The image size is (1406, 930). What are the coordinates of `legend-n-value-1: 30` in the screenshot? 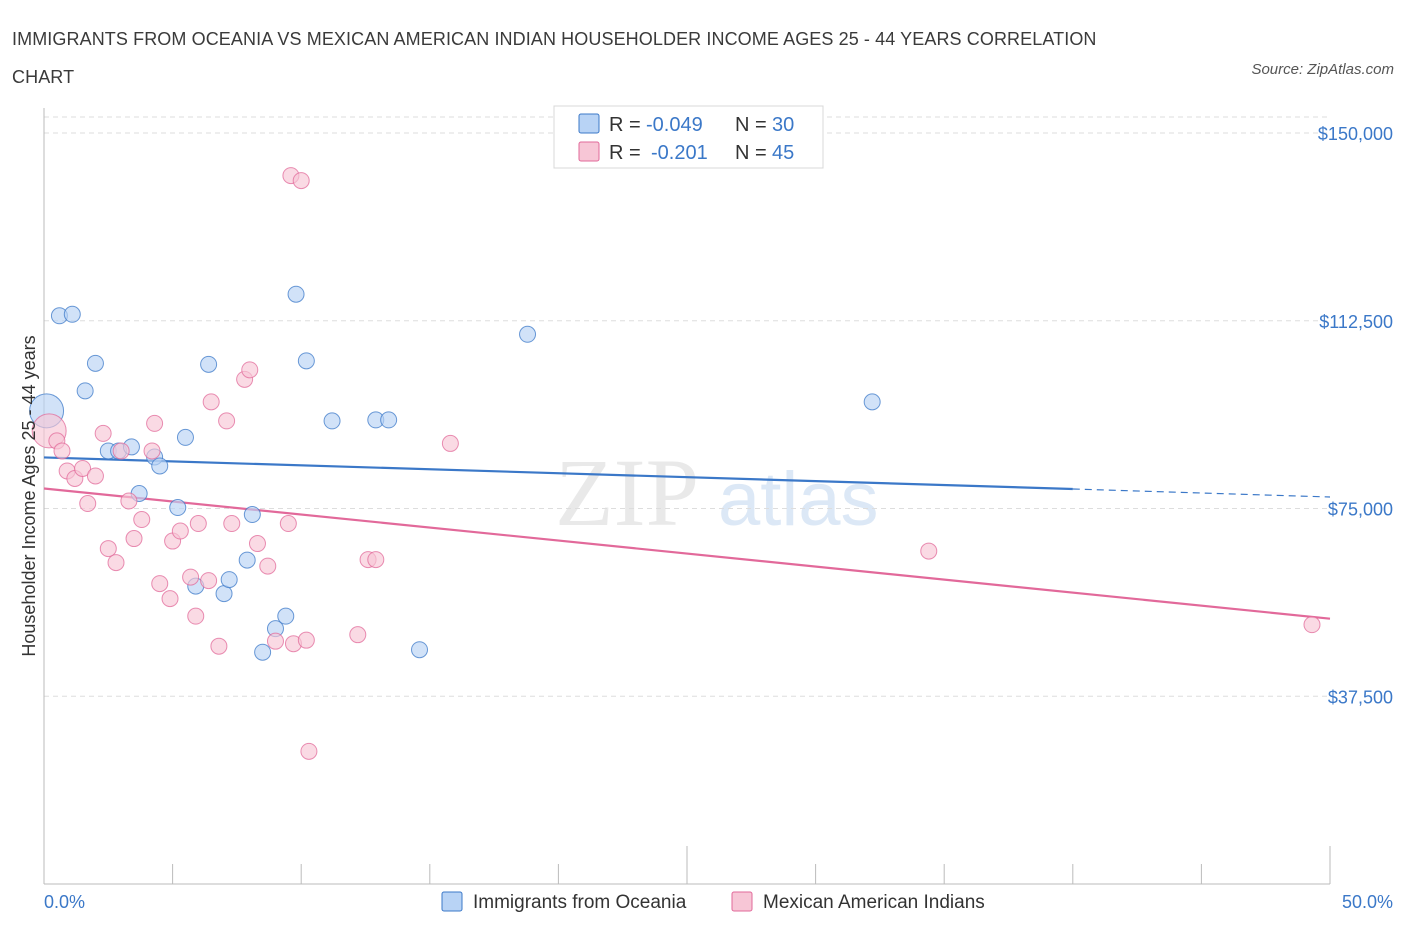 It's located at (783, 125).